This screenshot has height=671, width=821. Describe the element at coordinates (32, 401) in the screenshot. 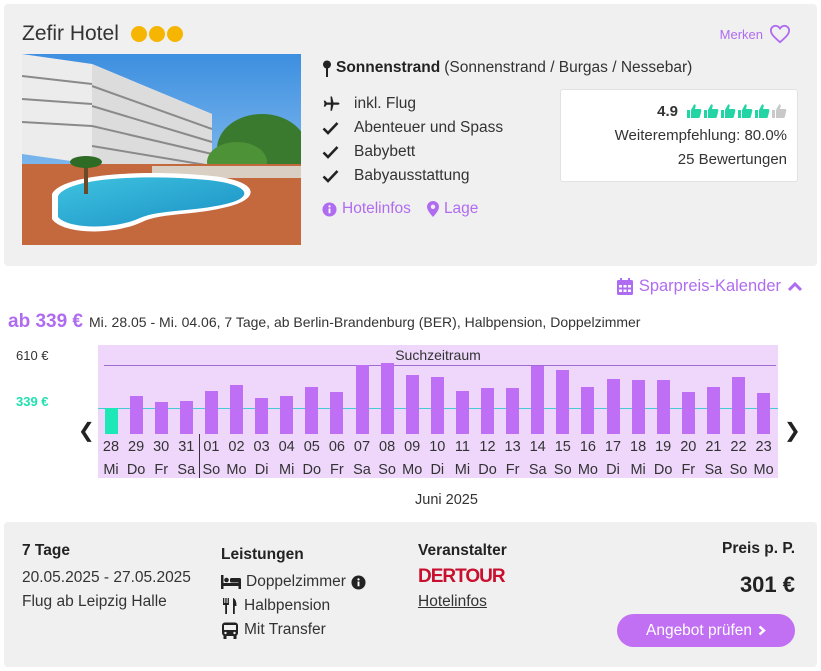

I see `y-min-label: 339 €` at that location.